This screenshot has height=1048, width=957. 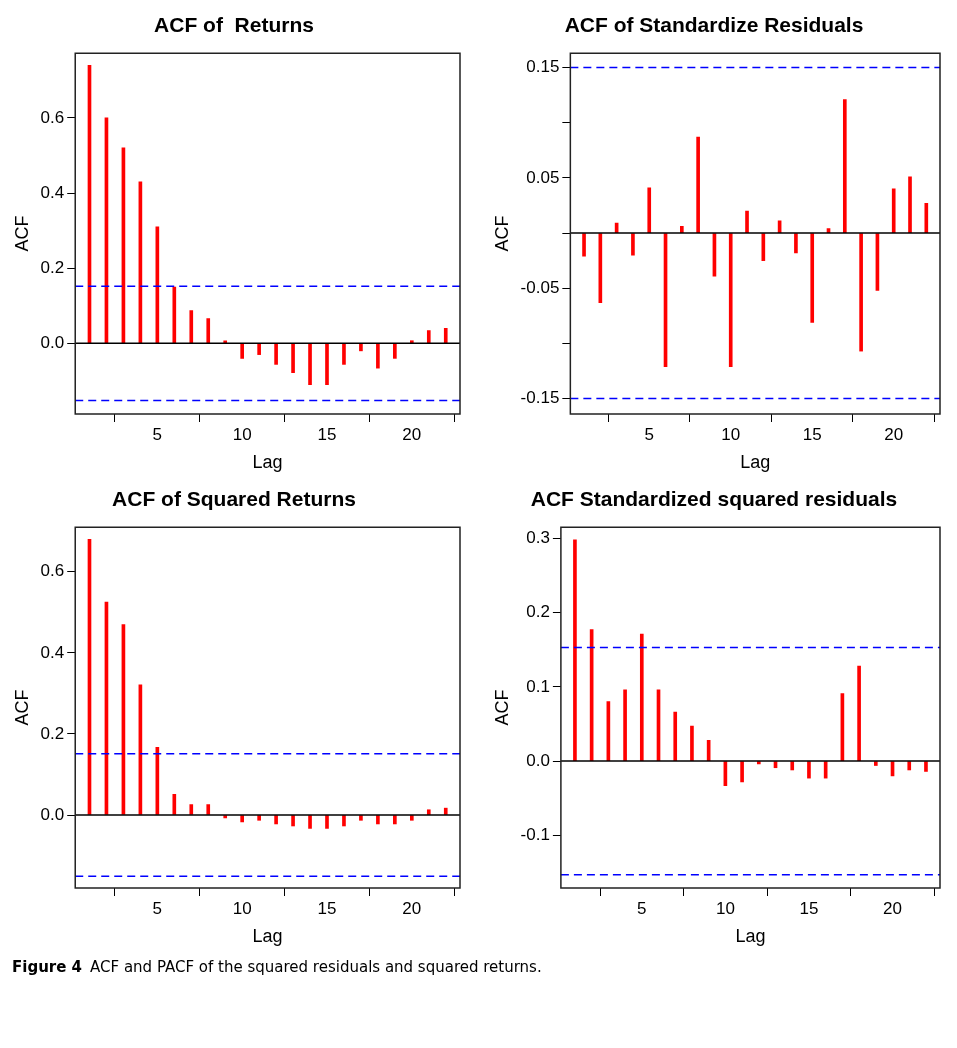 What do you see at coordinates (234, 499) in the screenshot?
I see `chart-title: ACF of Squared Returns` at bounding box center [234, 499].